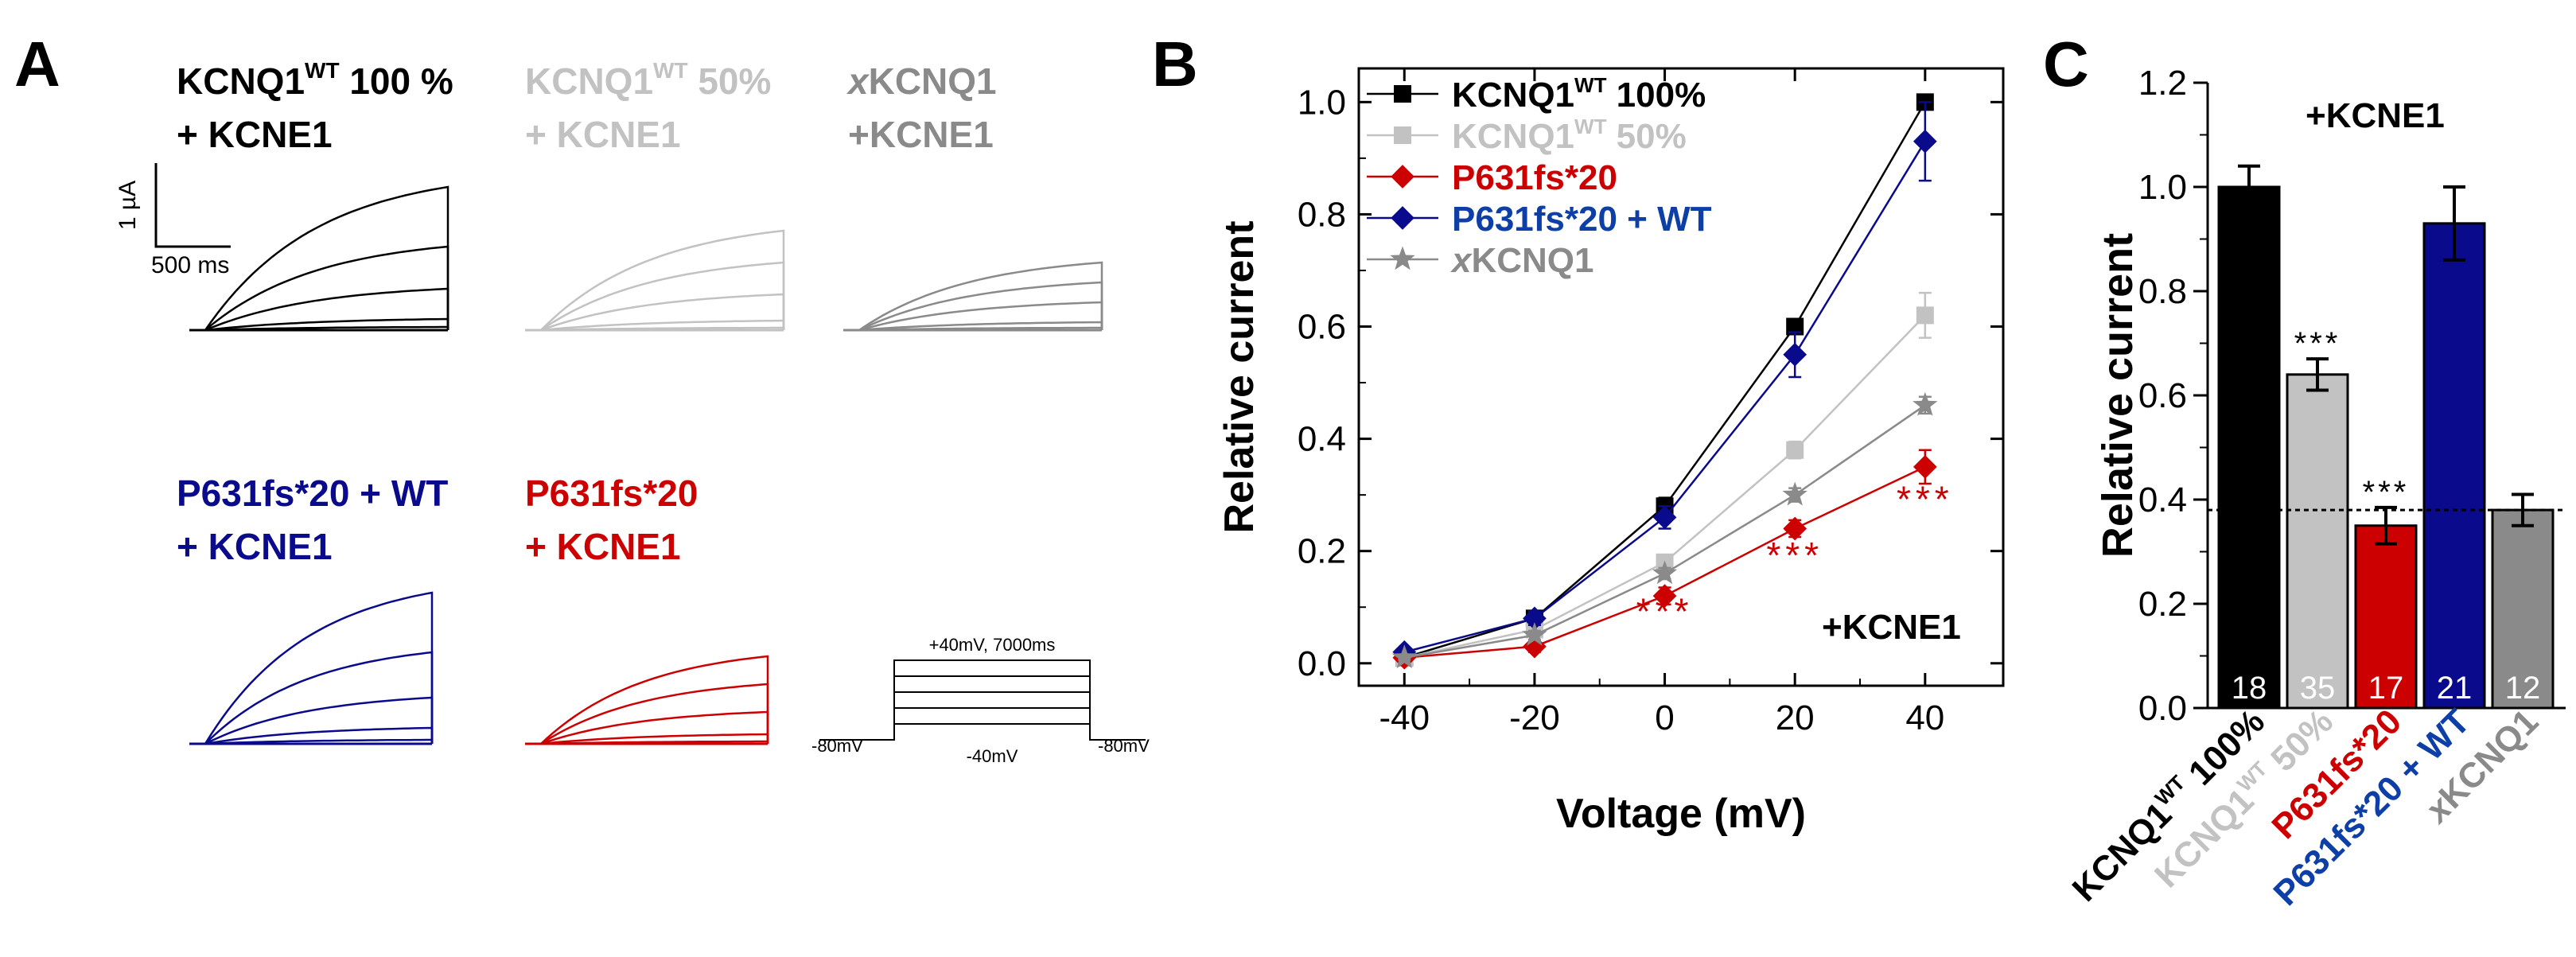 The width and height of the screenshot is (2576, 957). Describe the element at coordinates (2163, 83) in the screenshot. I see `y-tick-label: 1.2` at that location.